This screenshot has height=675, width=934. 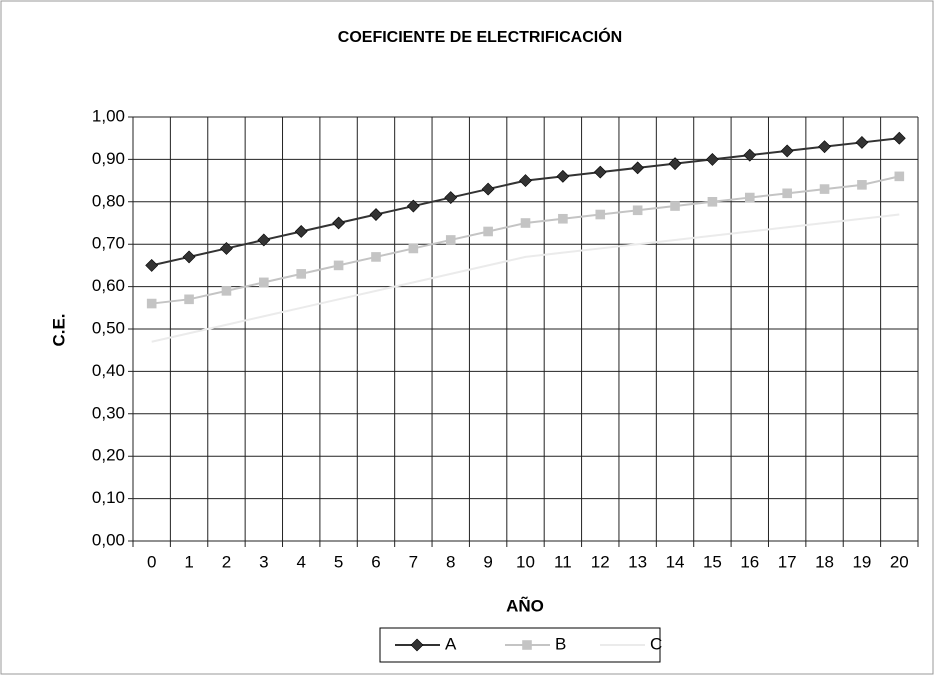 What do you see at coordinates (108, 497) in the screenshot?
I see `y-tick-label: 0,10` at bounding box center [108, 497].